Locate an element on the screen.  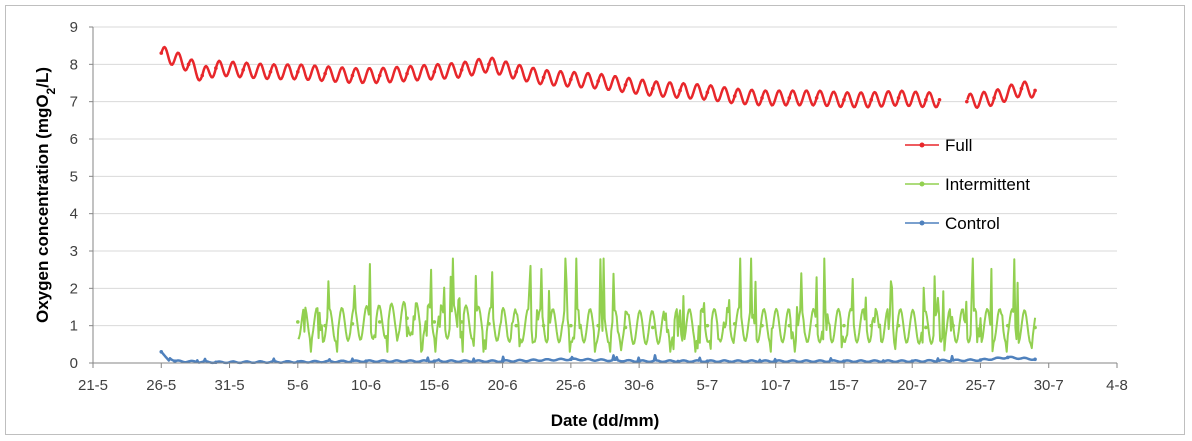
x-tick-label: 10-6 is located at coordinates (366, 385).